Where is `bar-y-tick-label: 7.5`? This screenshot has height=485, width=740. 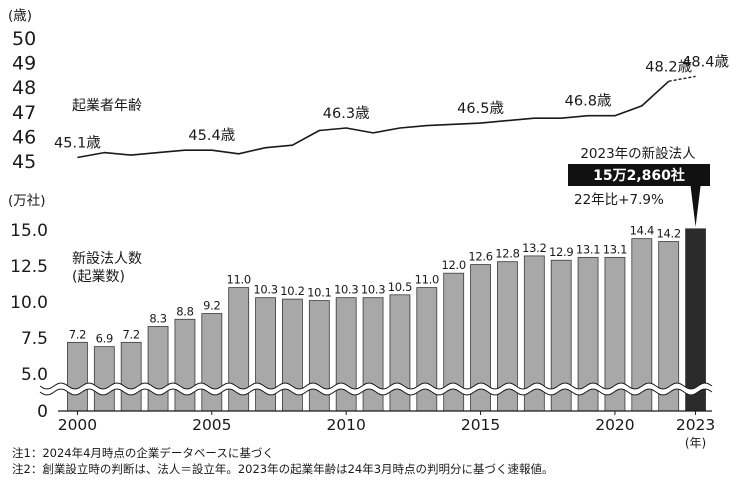
bar-y-tick-label: 7.5 is located at coordinates (34, 339).